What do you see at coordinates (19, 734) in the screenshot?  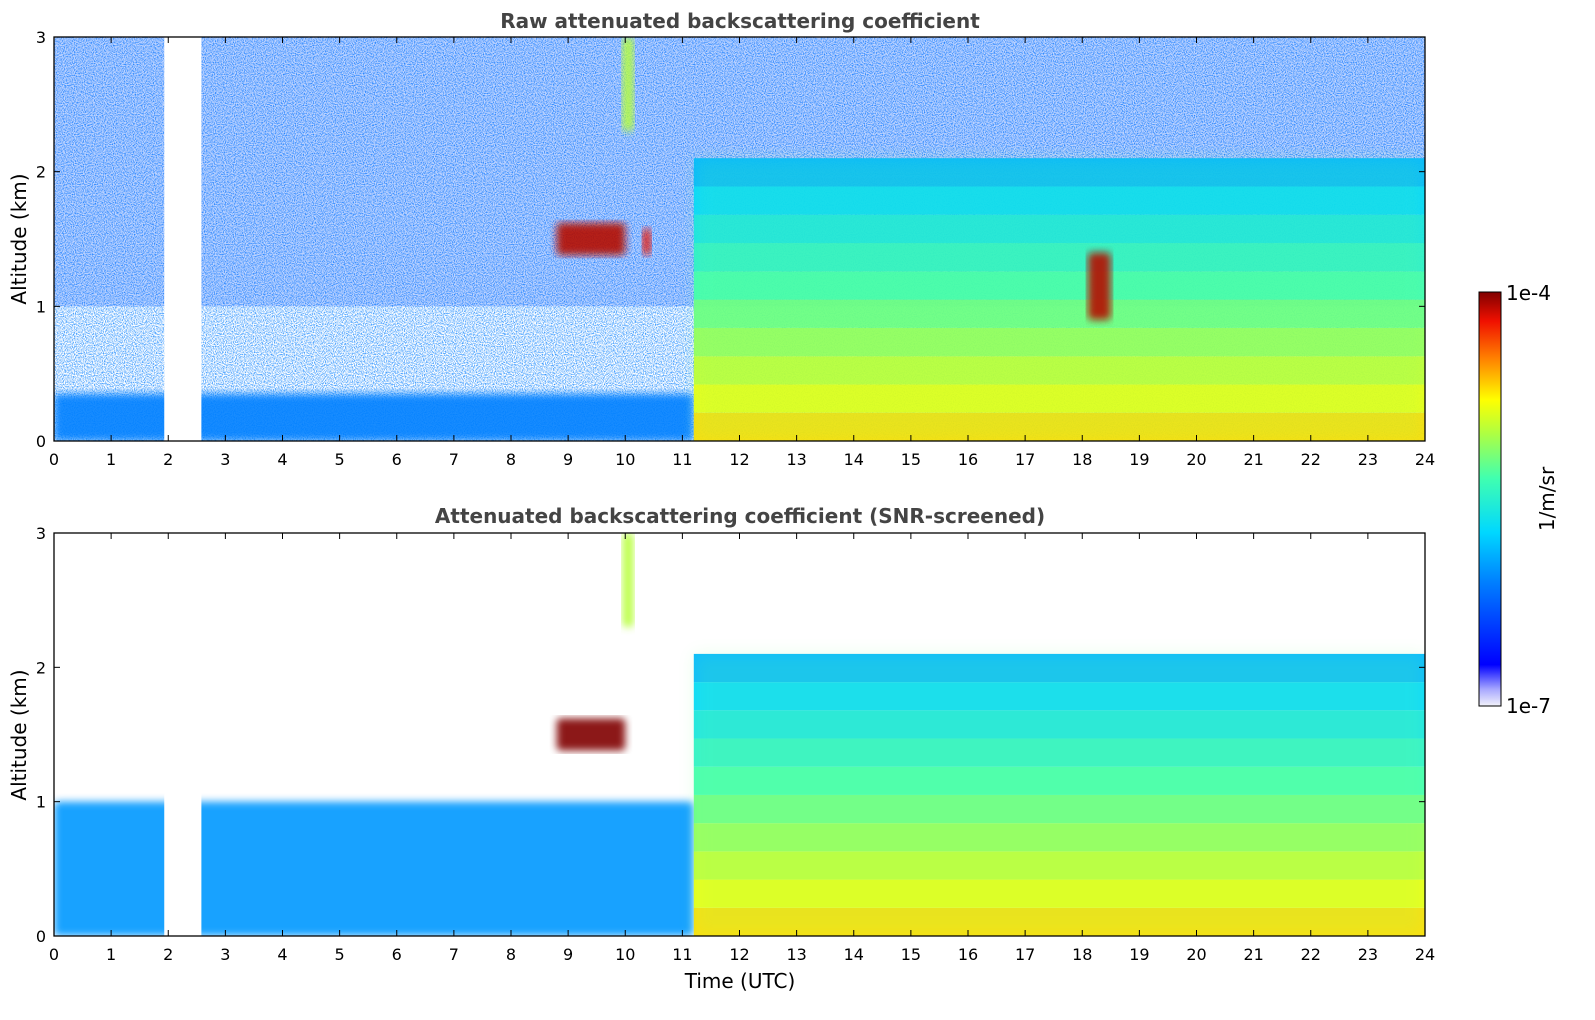 I see `panel-screened-ylabel: Altitude (km)` at bounding box center [19, 734].